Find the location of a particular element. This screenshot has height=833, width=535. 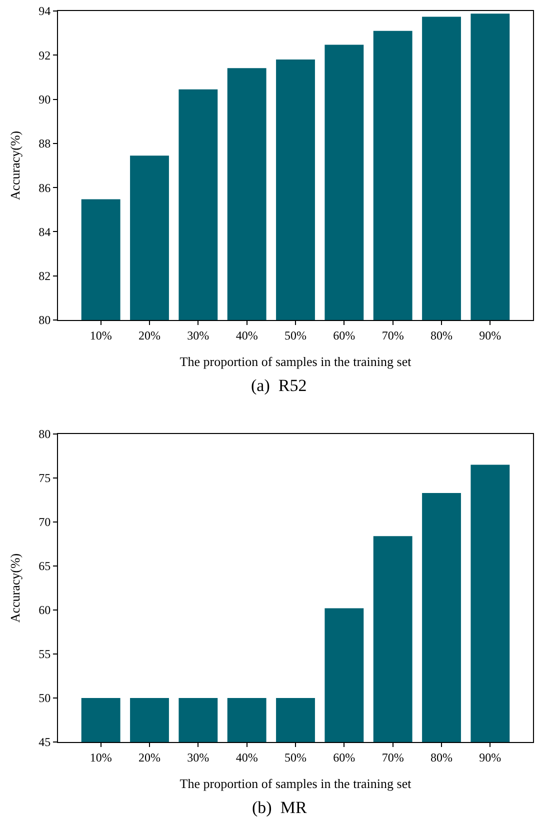

y-tick-label: 70 is located at coordinates (44, 522).